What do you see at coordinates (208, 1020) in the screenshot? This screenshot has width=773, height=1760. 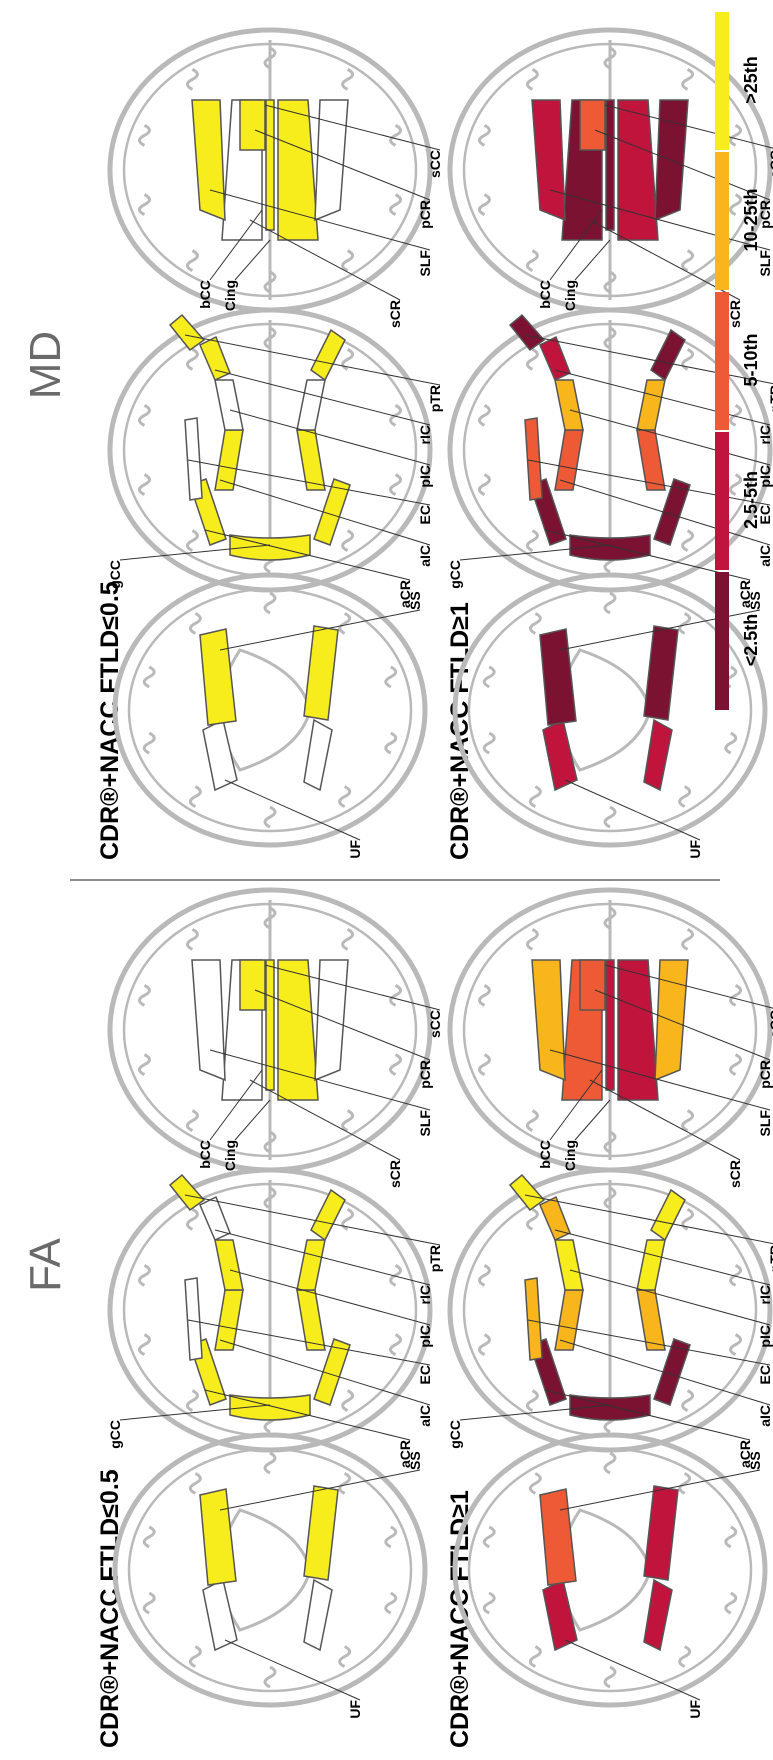 I see `slf-left-tract` at bounding box center [208, 1020].